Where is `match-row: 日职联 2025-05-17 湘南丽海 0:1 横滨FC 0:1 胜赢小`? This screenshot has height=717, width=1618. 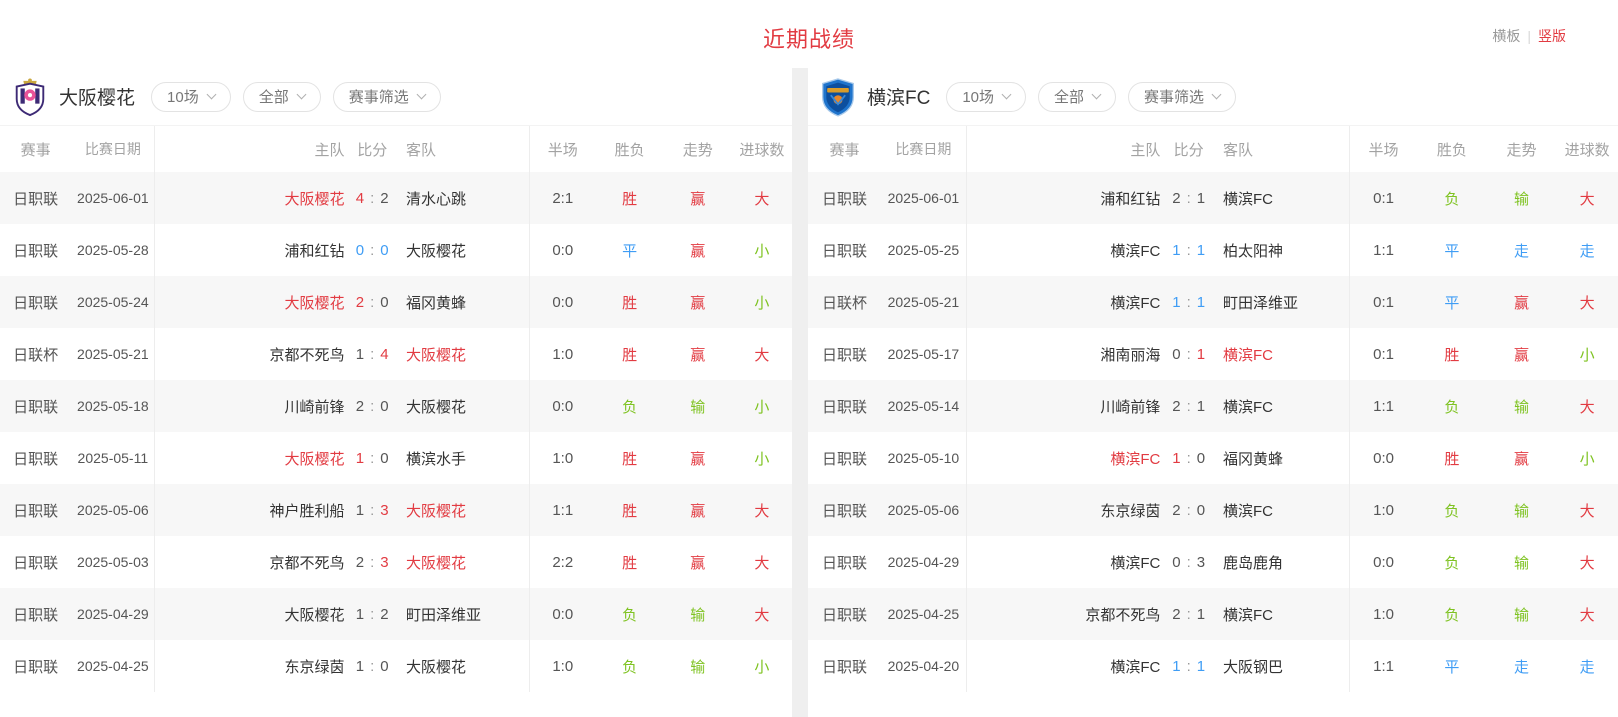
match-row: 日职联 2025-05-17 湘南丽海 0:1 横滨FC 0:1 胜赢小 is located at coordinates (1213, 354).